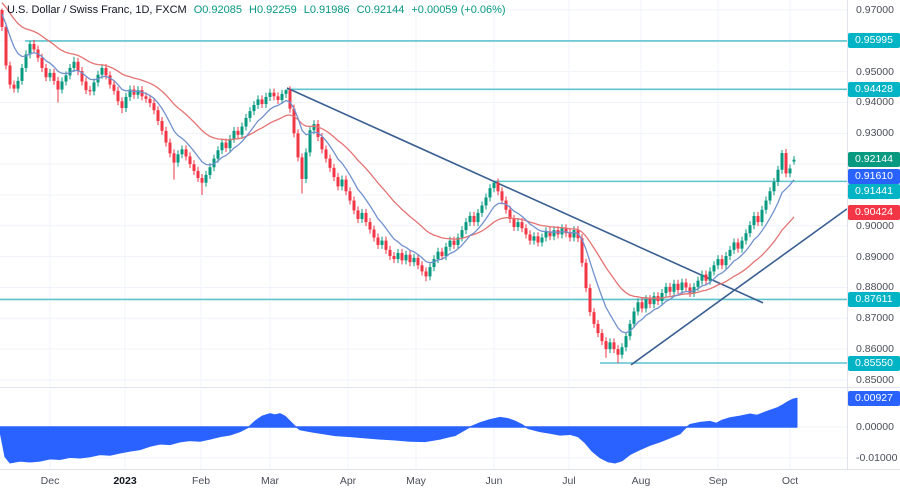  What do you see at coordinates (380, 10) in the screenshot?
I see `ohlc-close: C0.92144` at bounding box center [380, 10].